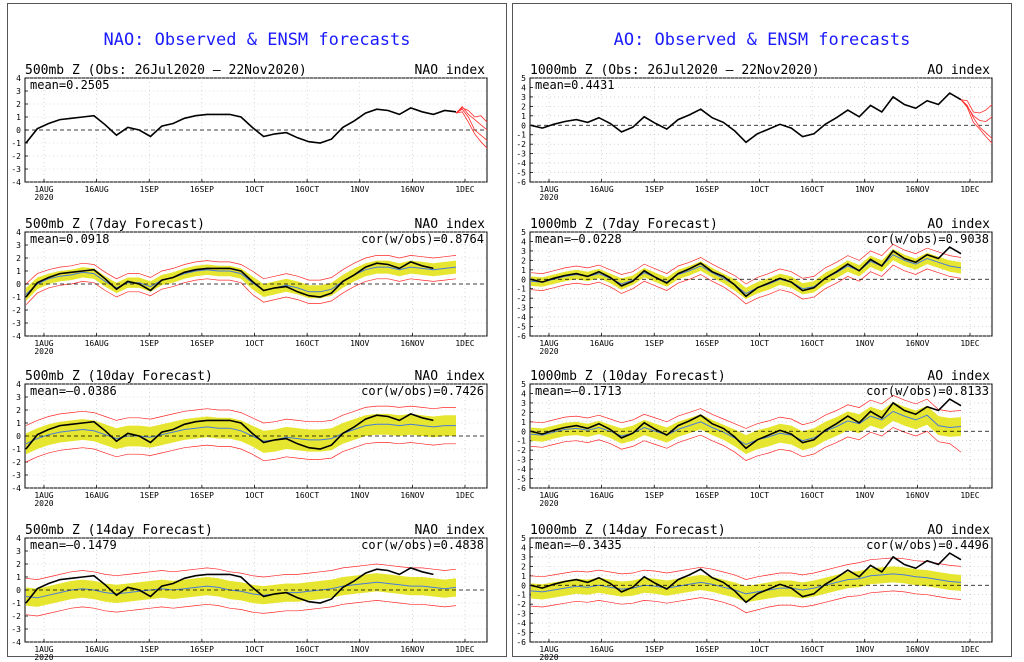 The image size is (1024, 662). Describe the element at coordinates (43, 503) in the screenshot. I see `x-tick-year: 2020` at that location.